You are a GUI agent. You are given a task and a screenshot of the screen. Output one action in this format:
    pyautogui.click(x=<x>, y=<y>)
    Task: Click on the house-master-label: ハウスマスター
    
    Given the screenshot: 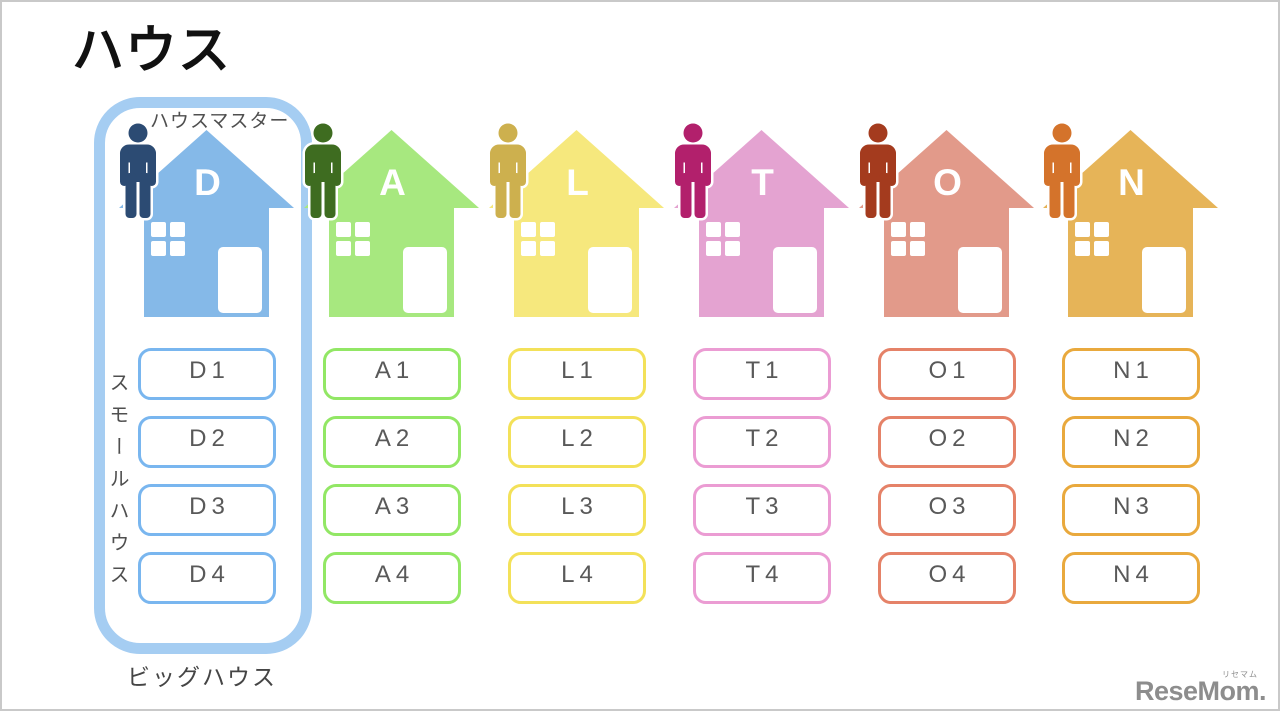 What is the action you would take?
    pyautogui.click(x=220, y=121)
    